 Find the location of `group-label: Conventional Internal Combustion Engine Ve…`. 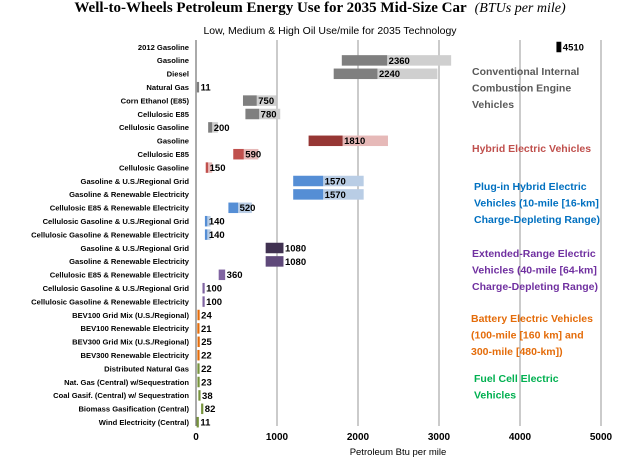

group-label: Conventional Internal Combustion Engine Ve… is located at coordinates (525, 88).